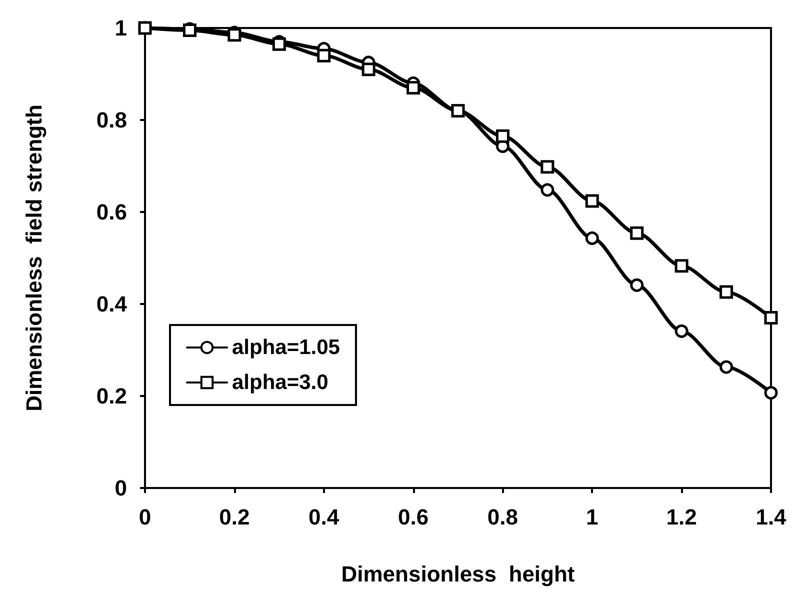  What do you see at coordinates (772, 517) in the screenshot?
I see `x-tick-label: 1.4` at bounding box center [772, 517].